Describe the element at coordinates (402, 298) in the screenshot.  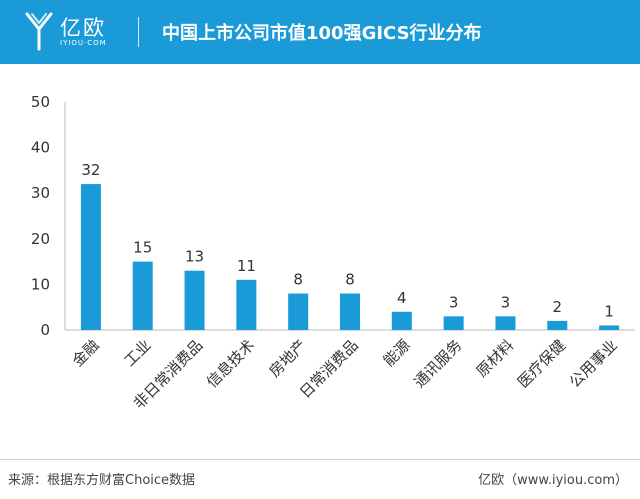
I see `bar-value-label: 4` at that location.